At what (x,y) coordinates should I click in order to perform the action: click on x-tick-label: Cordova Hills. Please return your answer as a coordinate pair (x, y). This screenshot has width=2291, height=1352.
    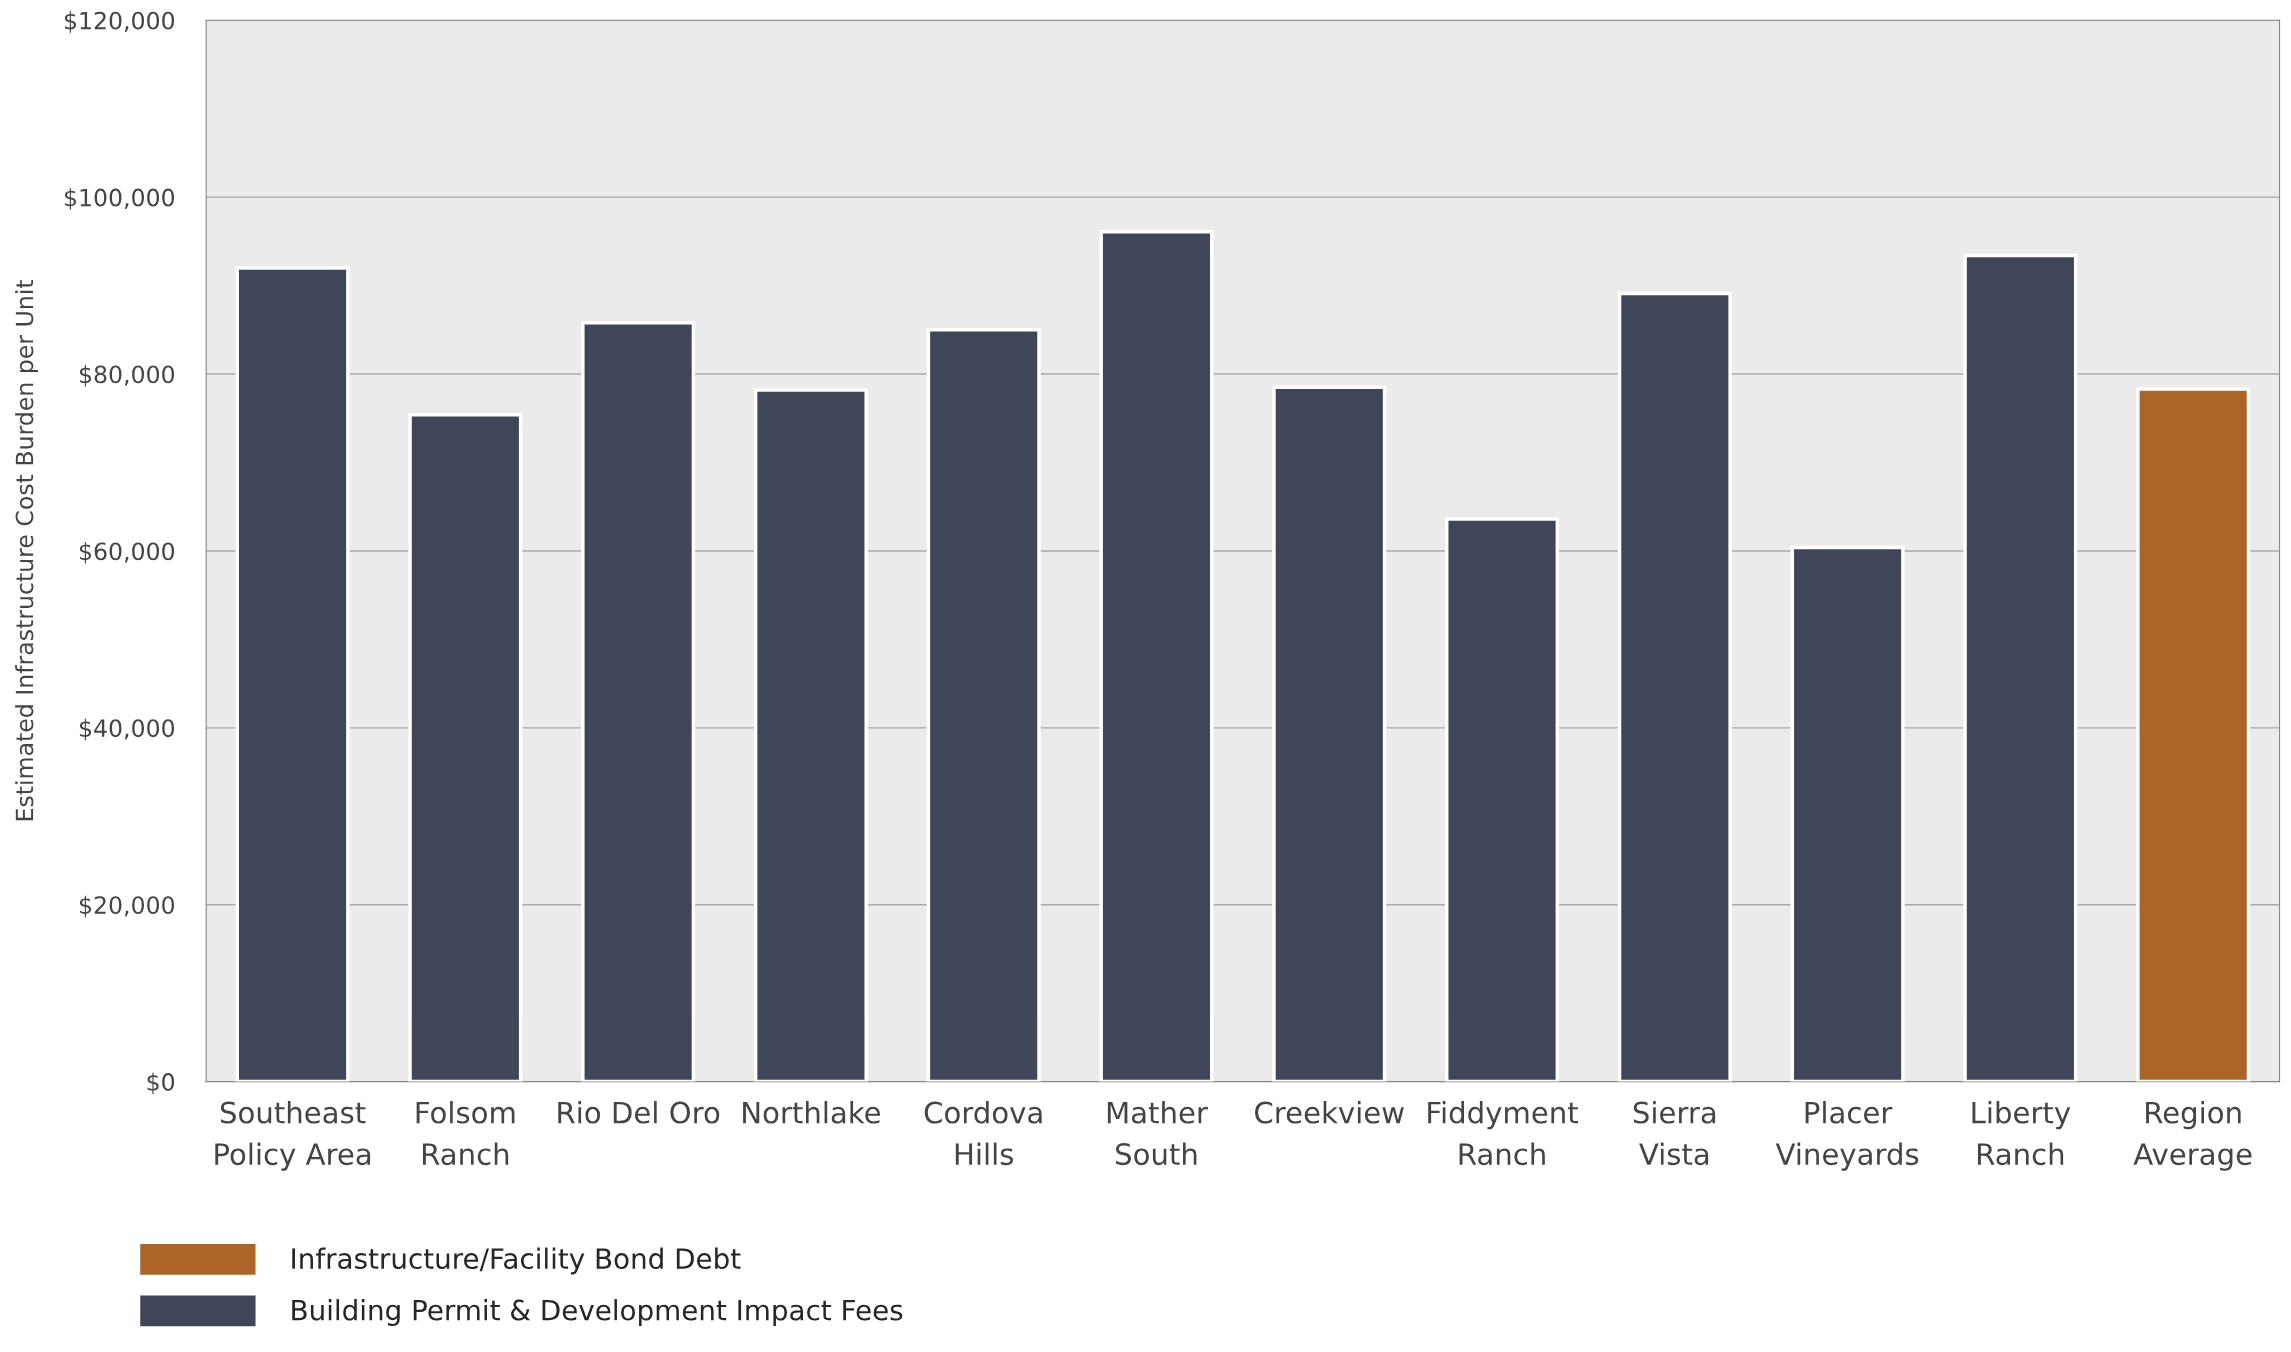
    Looking at the image, I should click on (983, 1133).